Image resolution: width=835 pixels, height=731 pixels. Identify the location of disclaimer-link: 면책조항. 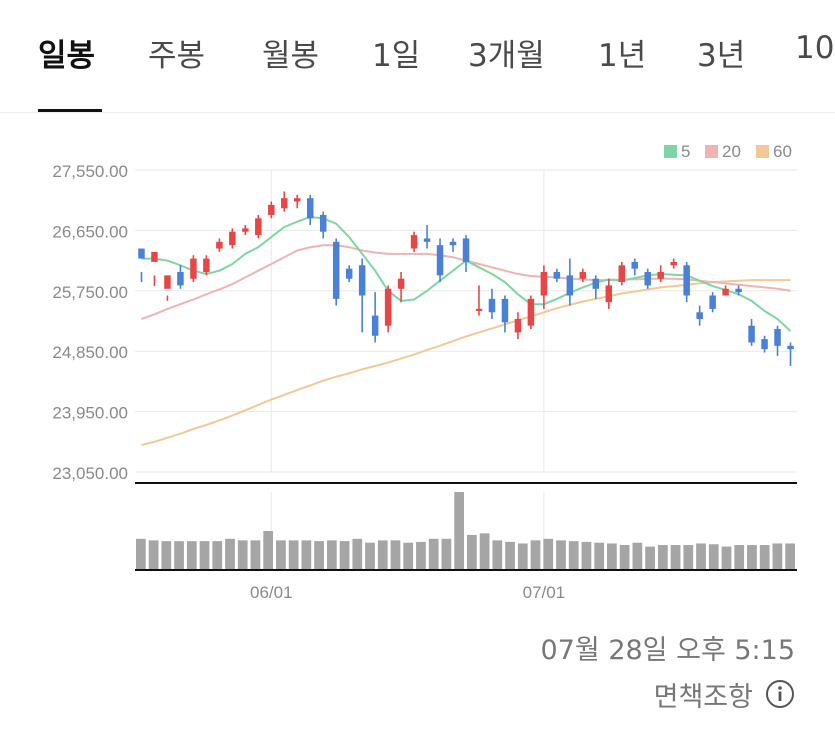
(724, 694).